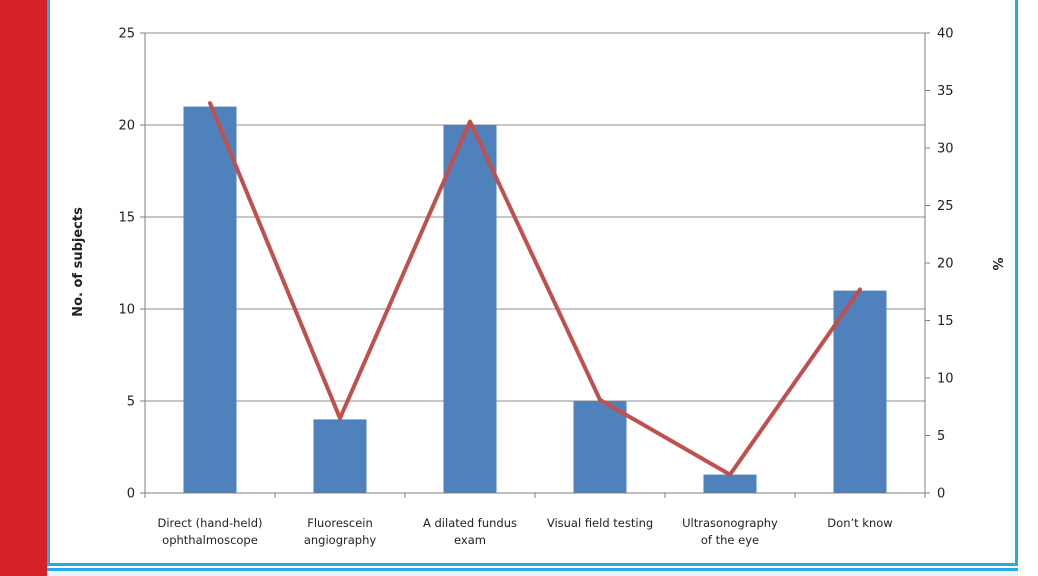  What do you see at coordinates (945, 34) in the screenshot?
I see `y2-tick-label: 40` at bounding box center [945, 34].